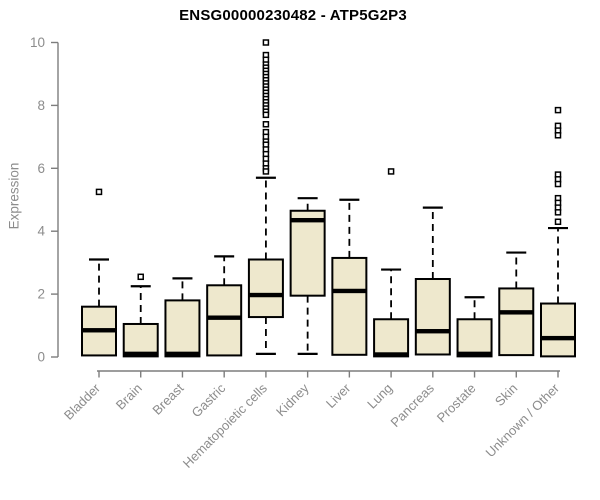  I want to click on x-tick-label-lung: Lung, so click(379, 396).